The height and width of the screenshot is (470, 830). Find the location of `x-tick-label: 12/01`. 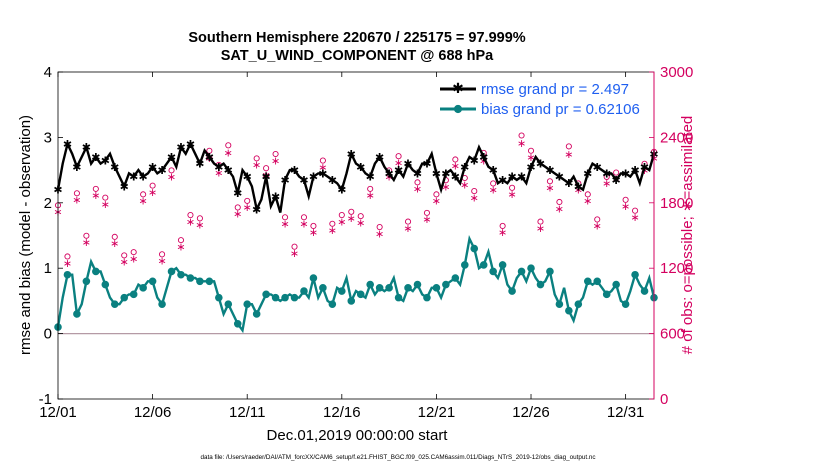

x-tick-label: 12/01 is located at coordinates (58, 412).